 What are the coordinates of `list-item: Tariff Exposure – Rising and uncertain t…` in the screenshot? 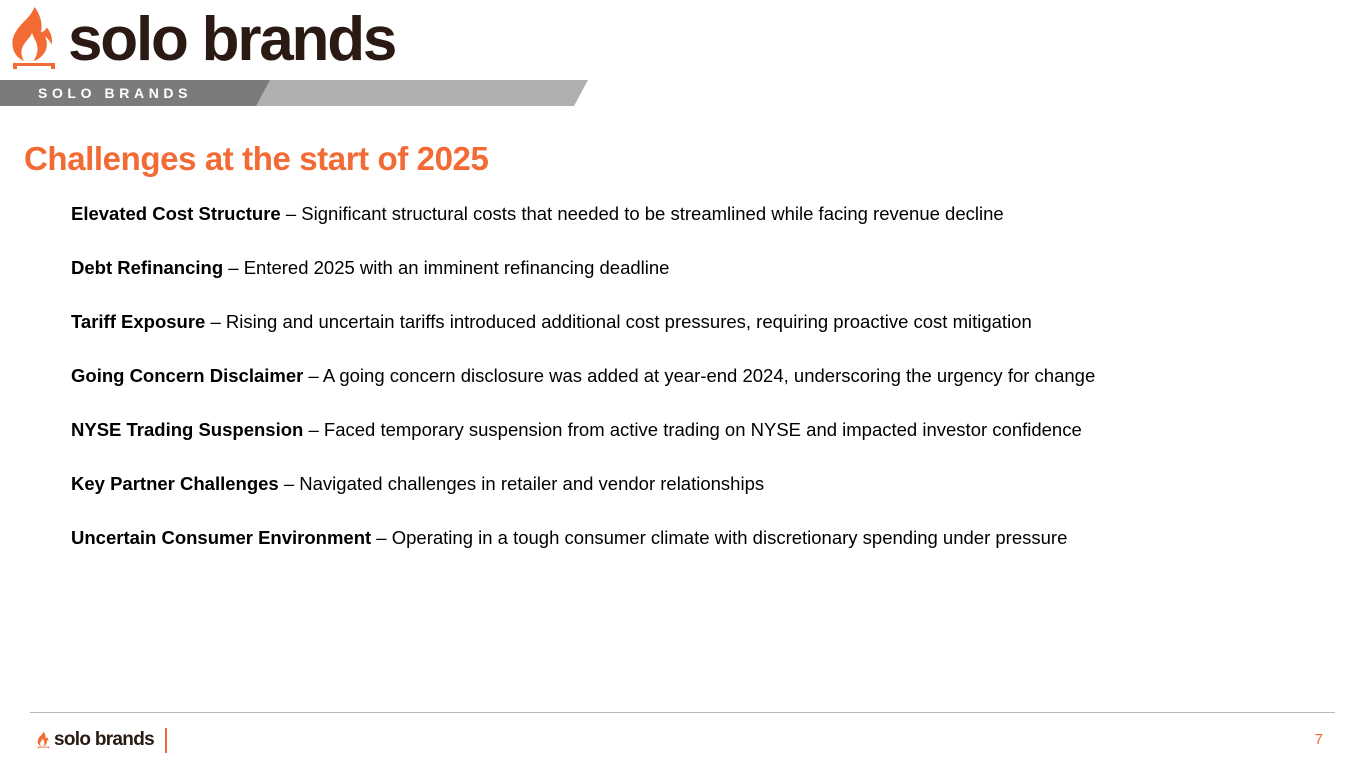 It's located at (651, 321).